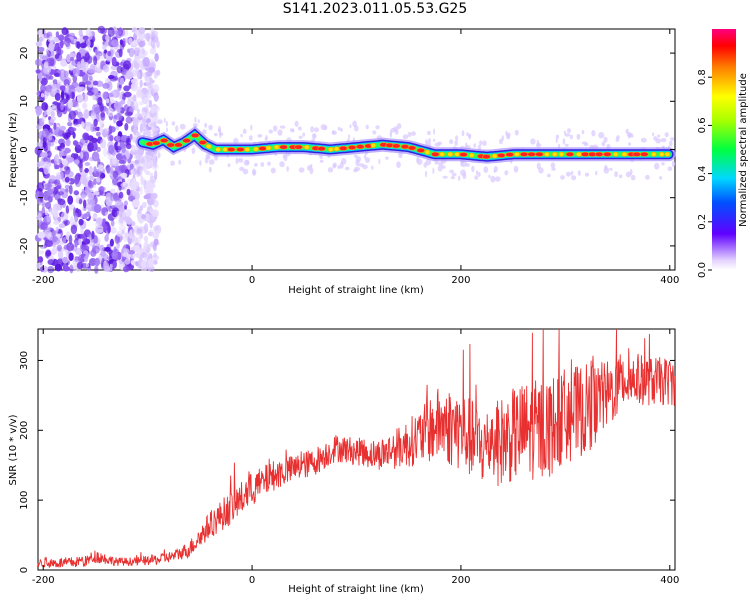 The image size is (750, 600). I want to click on spectrogram-y-axis-title: Frequency (Hz), so click(13, 150).